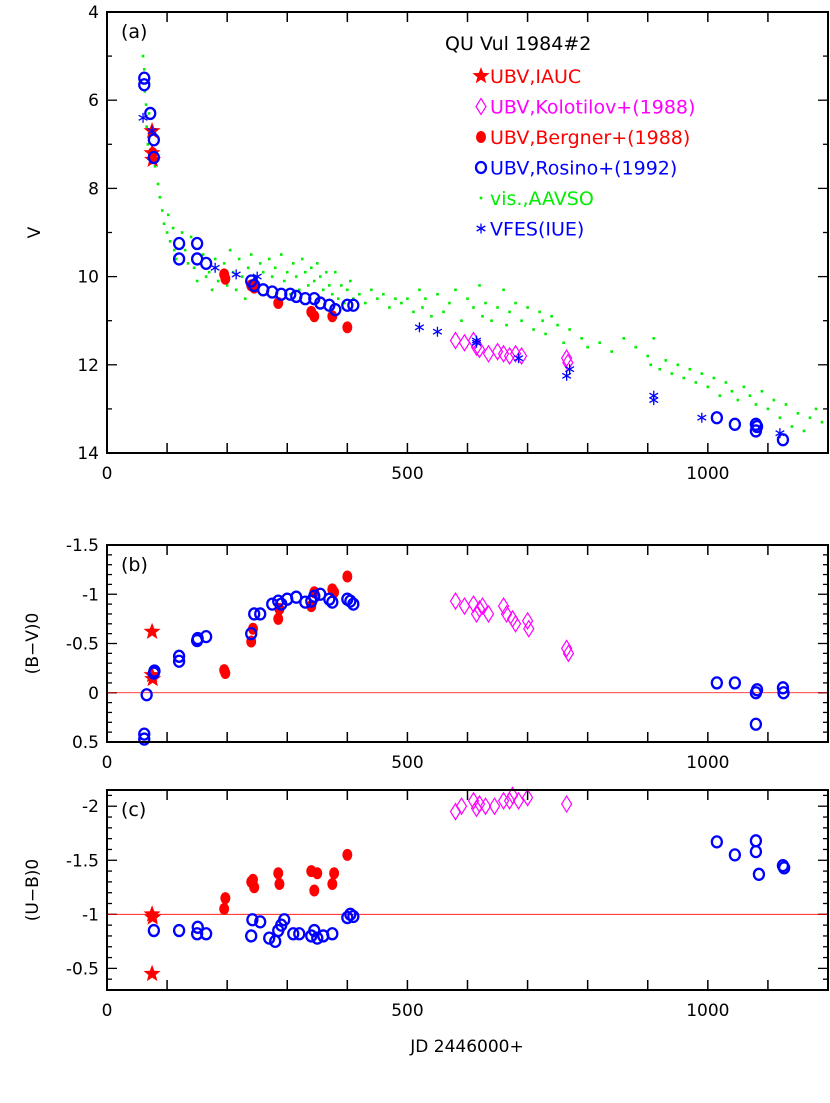 The width and height of the screenshot is (830, 1103). What do you see at coordinates (82, 861) in the screenshot?
I see `y-tick-label: -1.5` at bounding box center [82, 861].